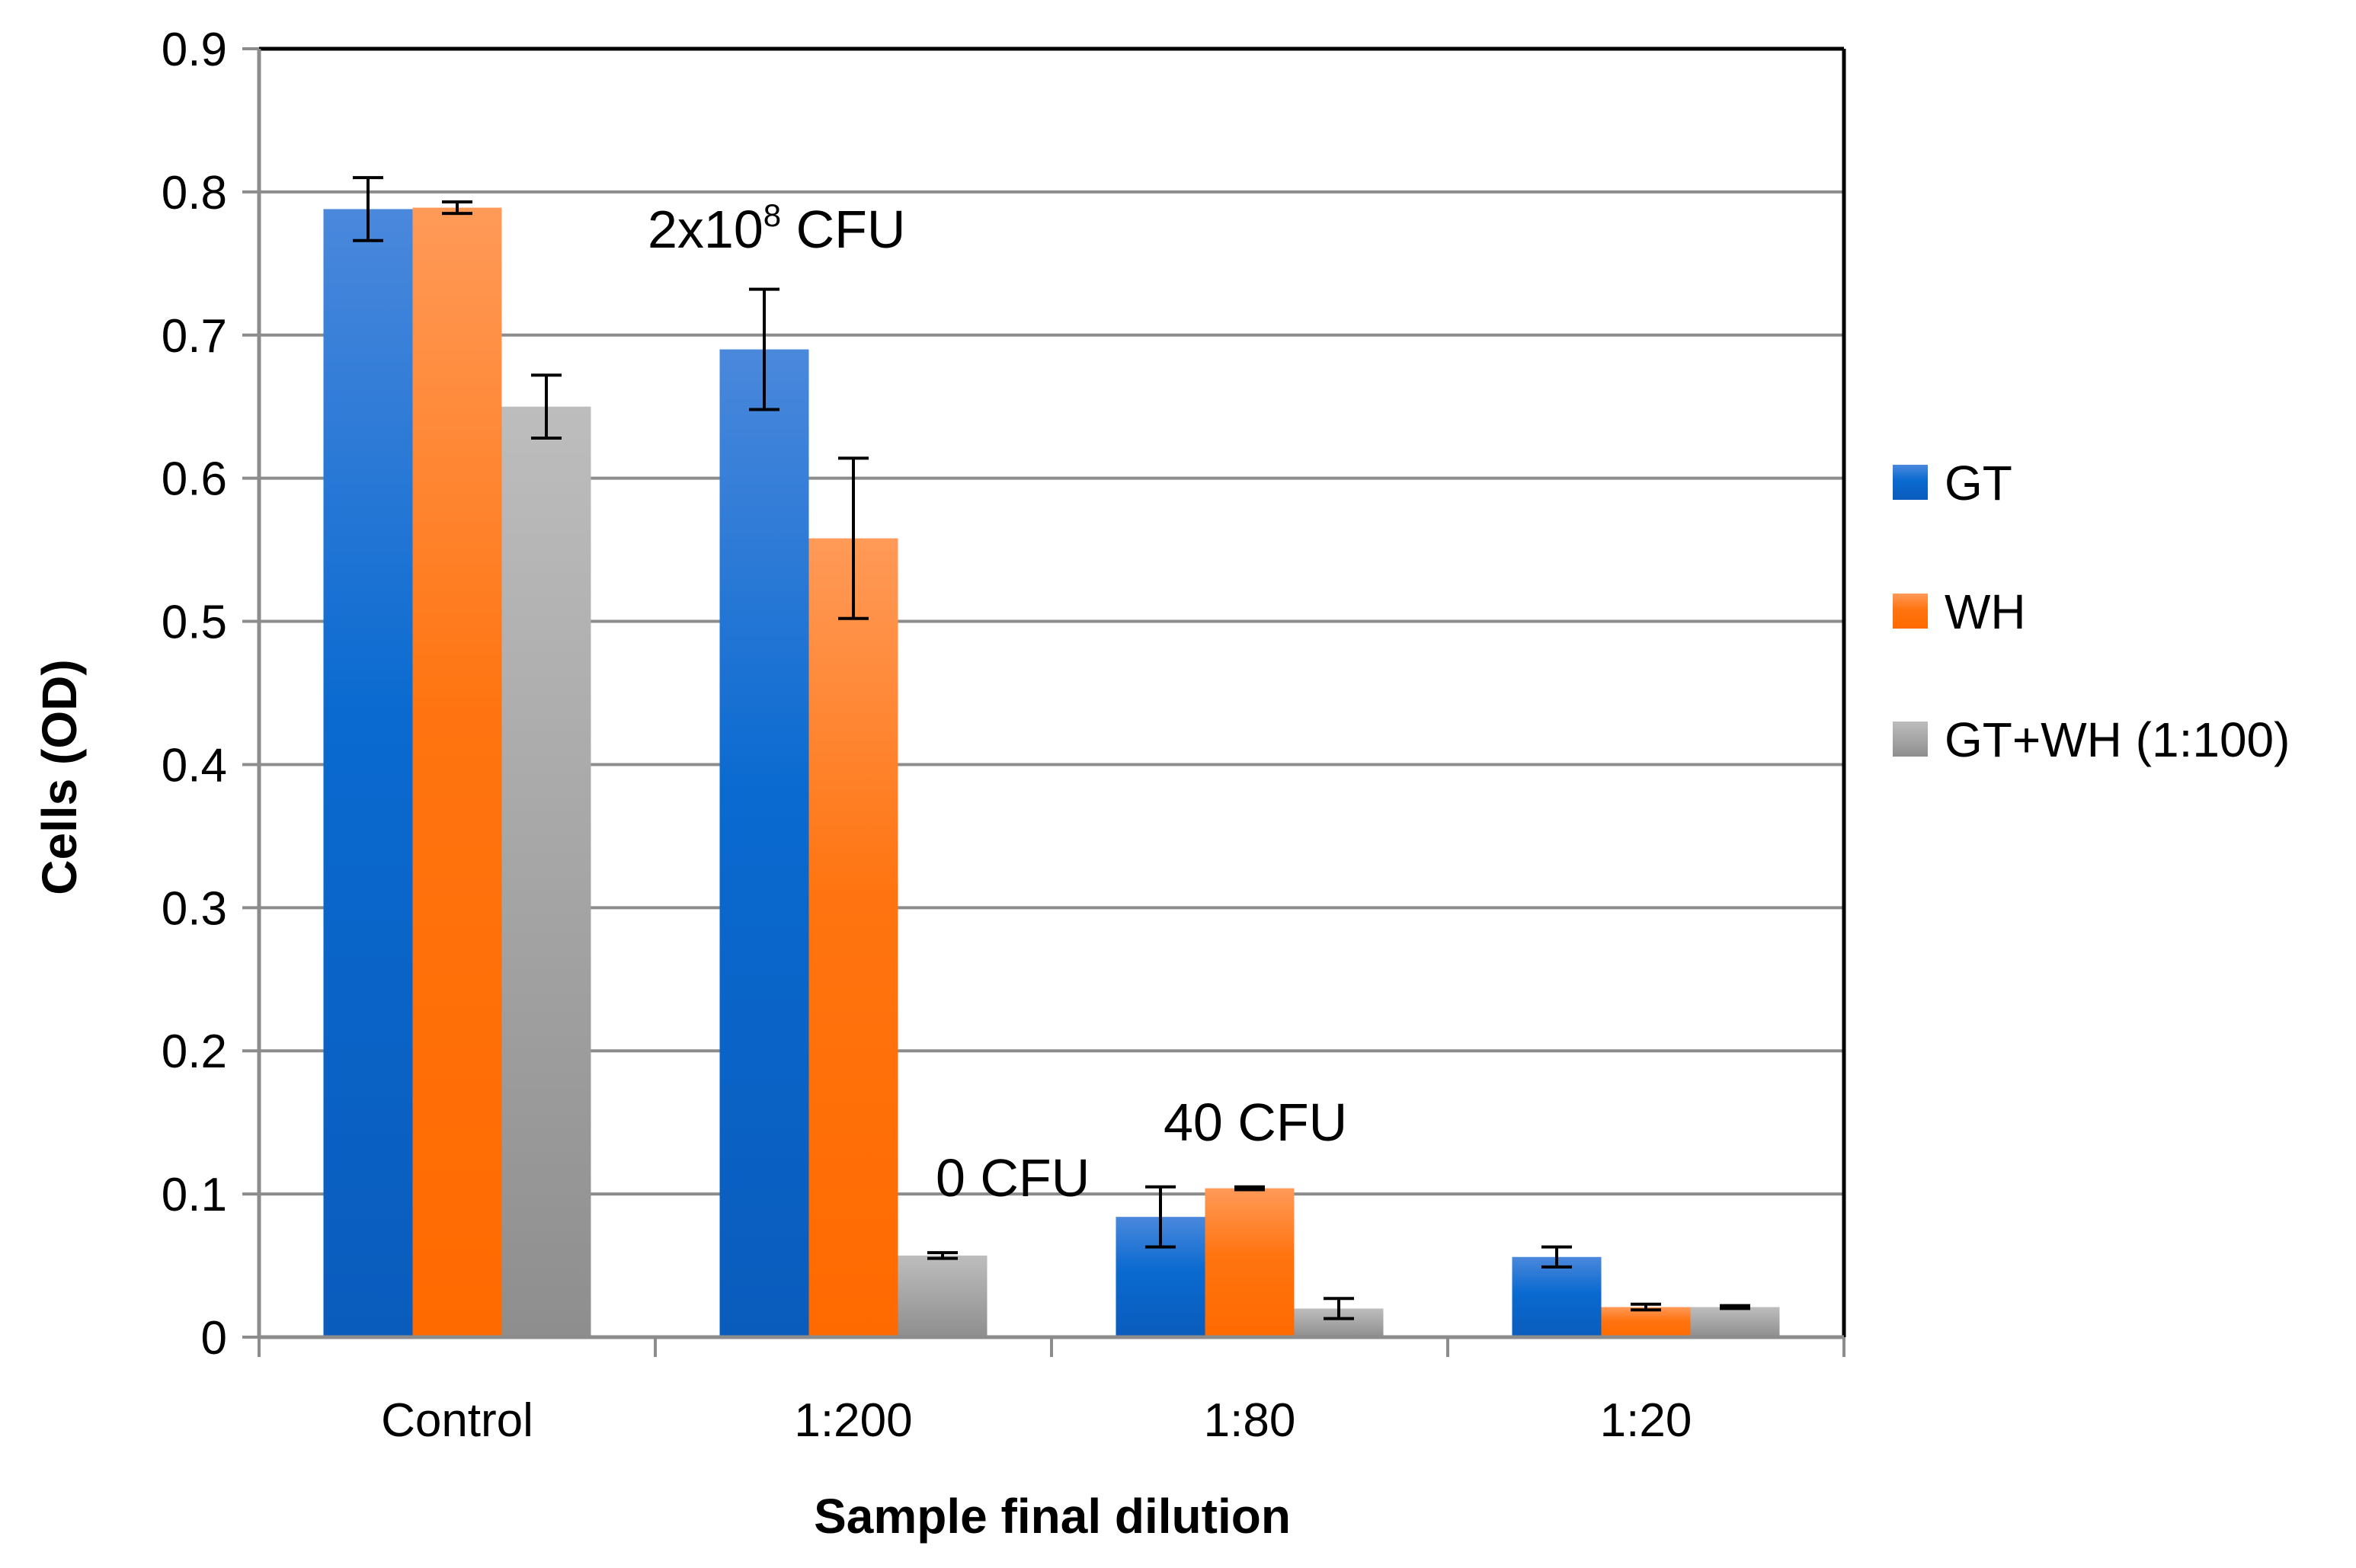 The width and height of the screenshot is (2356, 1568). I want to click on x-tick-label-3: 1:20, so click(1646, 1420).